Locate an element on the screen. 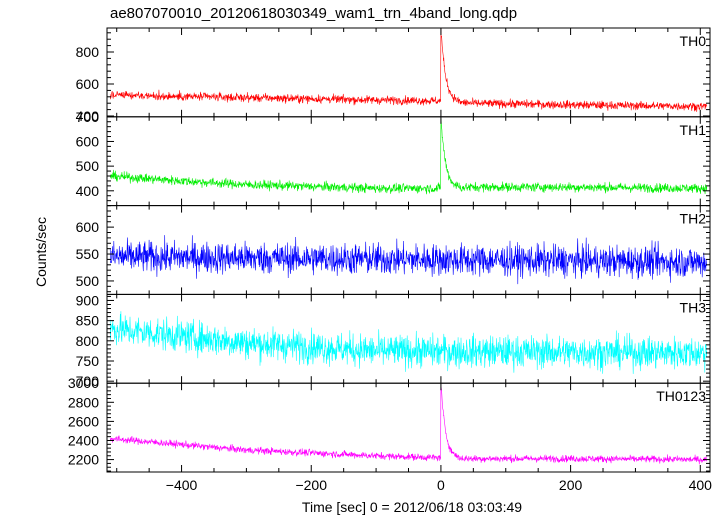 The height and width of the screenshot is (516, 717). y-tick-label: 3000 is located at coordinates (83, 383).